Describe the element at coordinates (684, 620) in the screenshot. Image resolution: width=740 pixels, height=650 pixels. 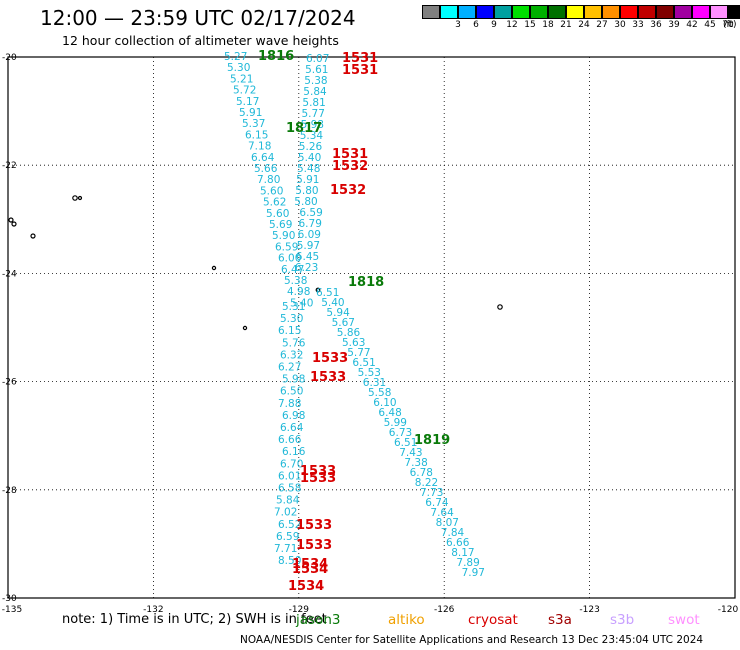
I see `mission-legend-item: swot` at that location.